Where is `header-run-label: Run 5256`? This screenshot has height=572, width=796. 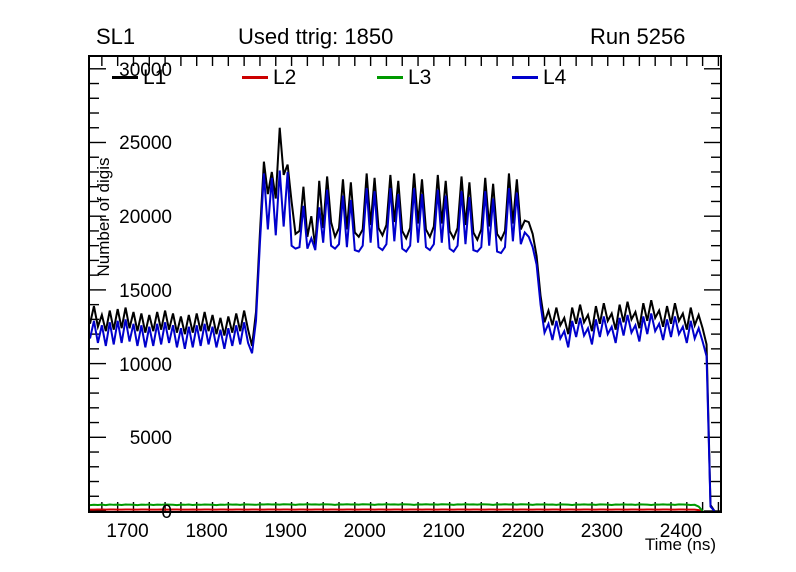 header-run-label: Run 5256 is located at coordinates (638, 36).